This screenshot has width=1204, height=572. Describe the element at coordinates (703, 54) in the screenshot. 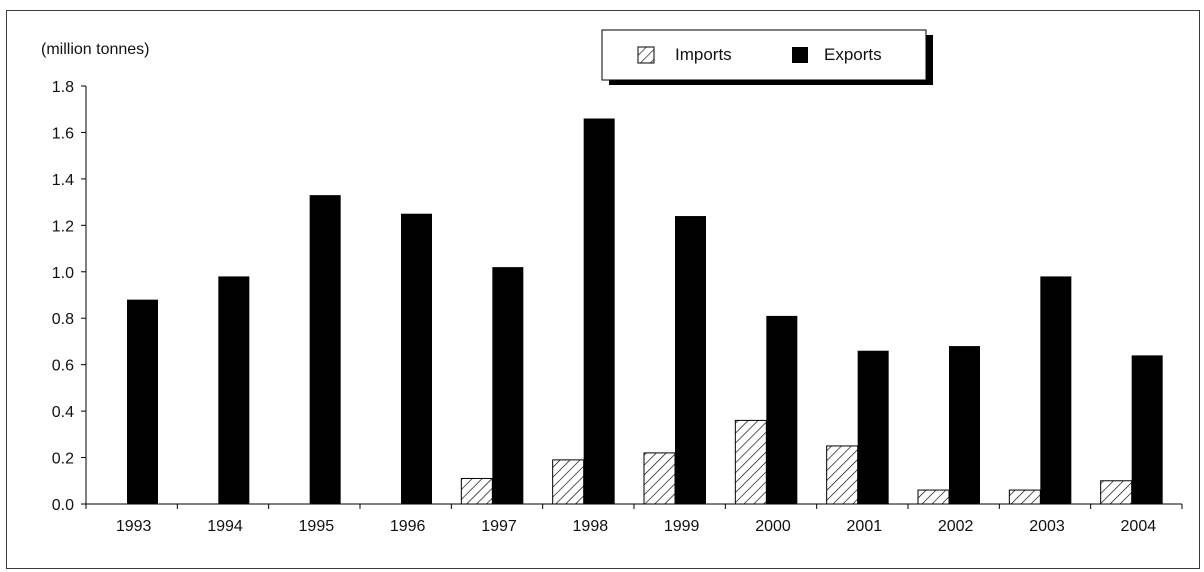

I see `legend-label-imports: Imports` at that location.